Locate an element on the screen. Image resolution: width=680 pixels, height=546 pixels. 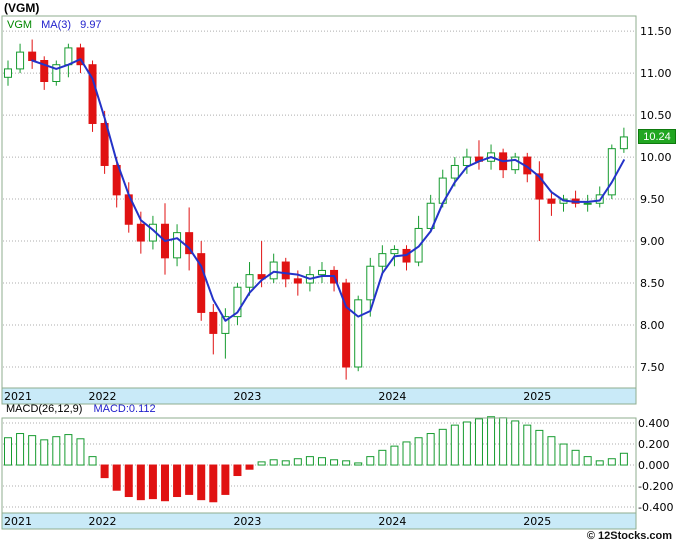
macd-value-label: MACD:0.112 is located at coordinates (124, 409).